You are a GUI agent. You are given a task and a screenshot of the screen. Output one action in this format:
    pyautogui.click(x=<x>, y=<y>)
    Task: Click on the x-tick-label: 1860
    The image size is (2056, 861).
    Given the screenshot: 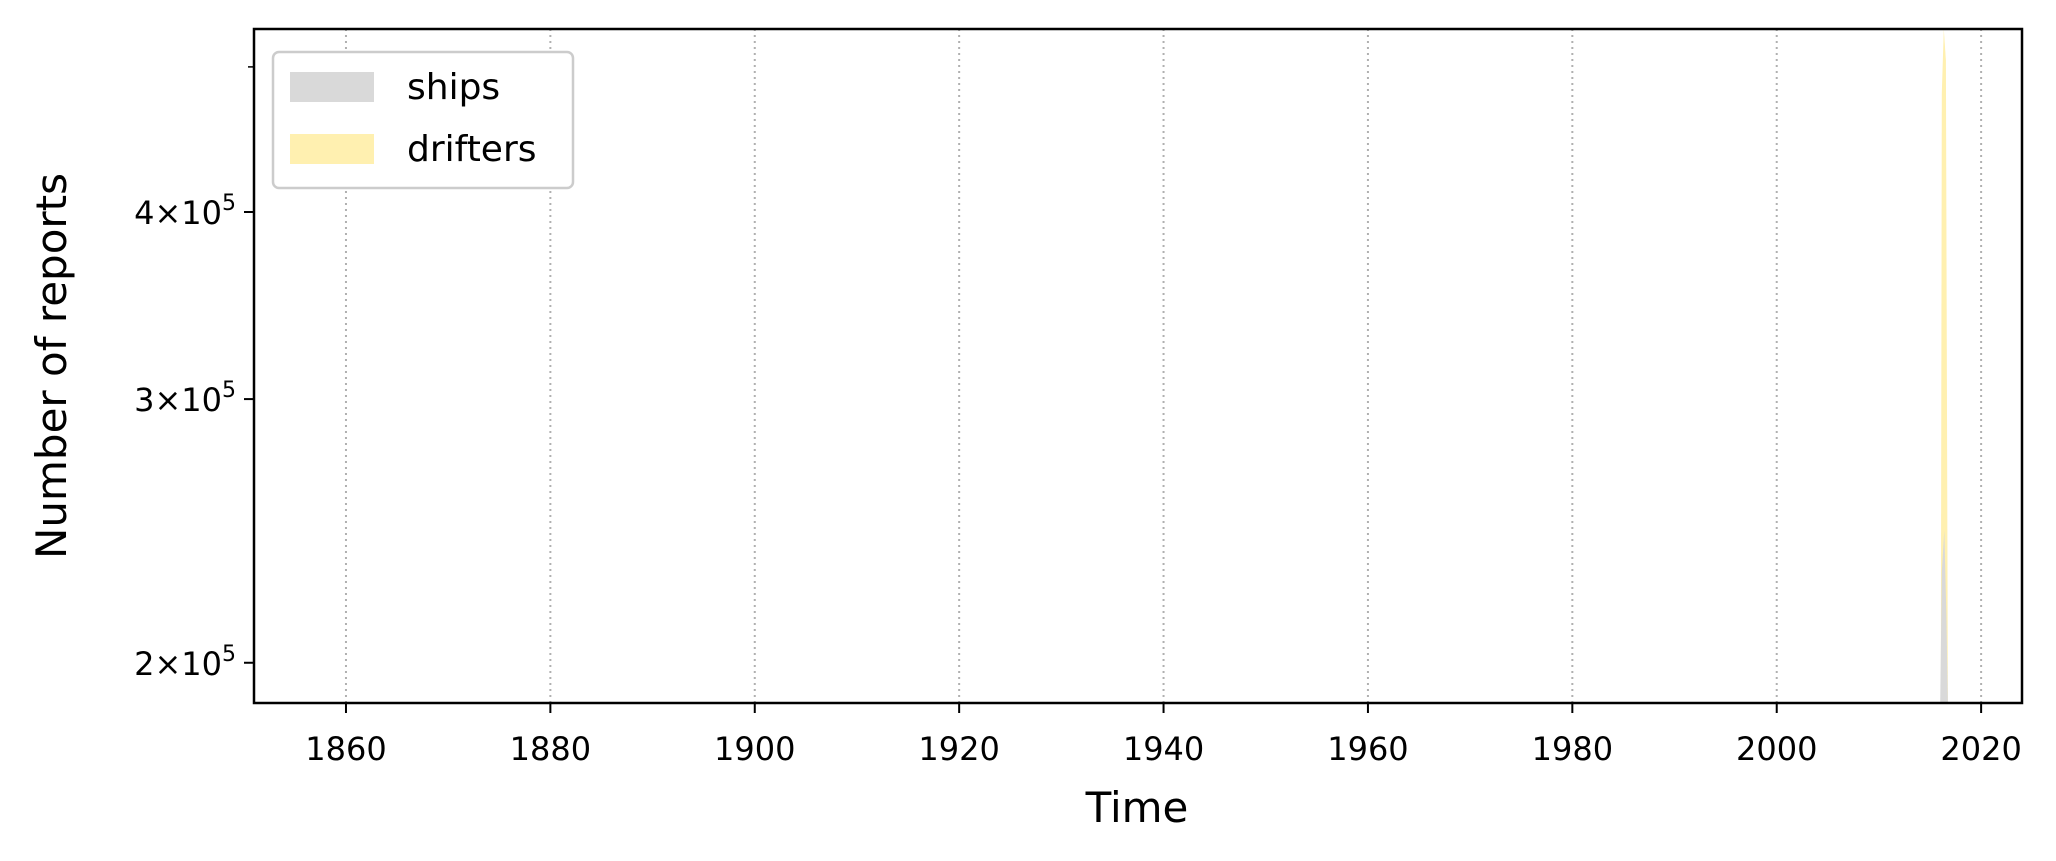 What is the action you would take?
    pyautogui.click(x=345, y=749)
    